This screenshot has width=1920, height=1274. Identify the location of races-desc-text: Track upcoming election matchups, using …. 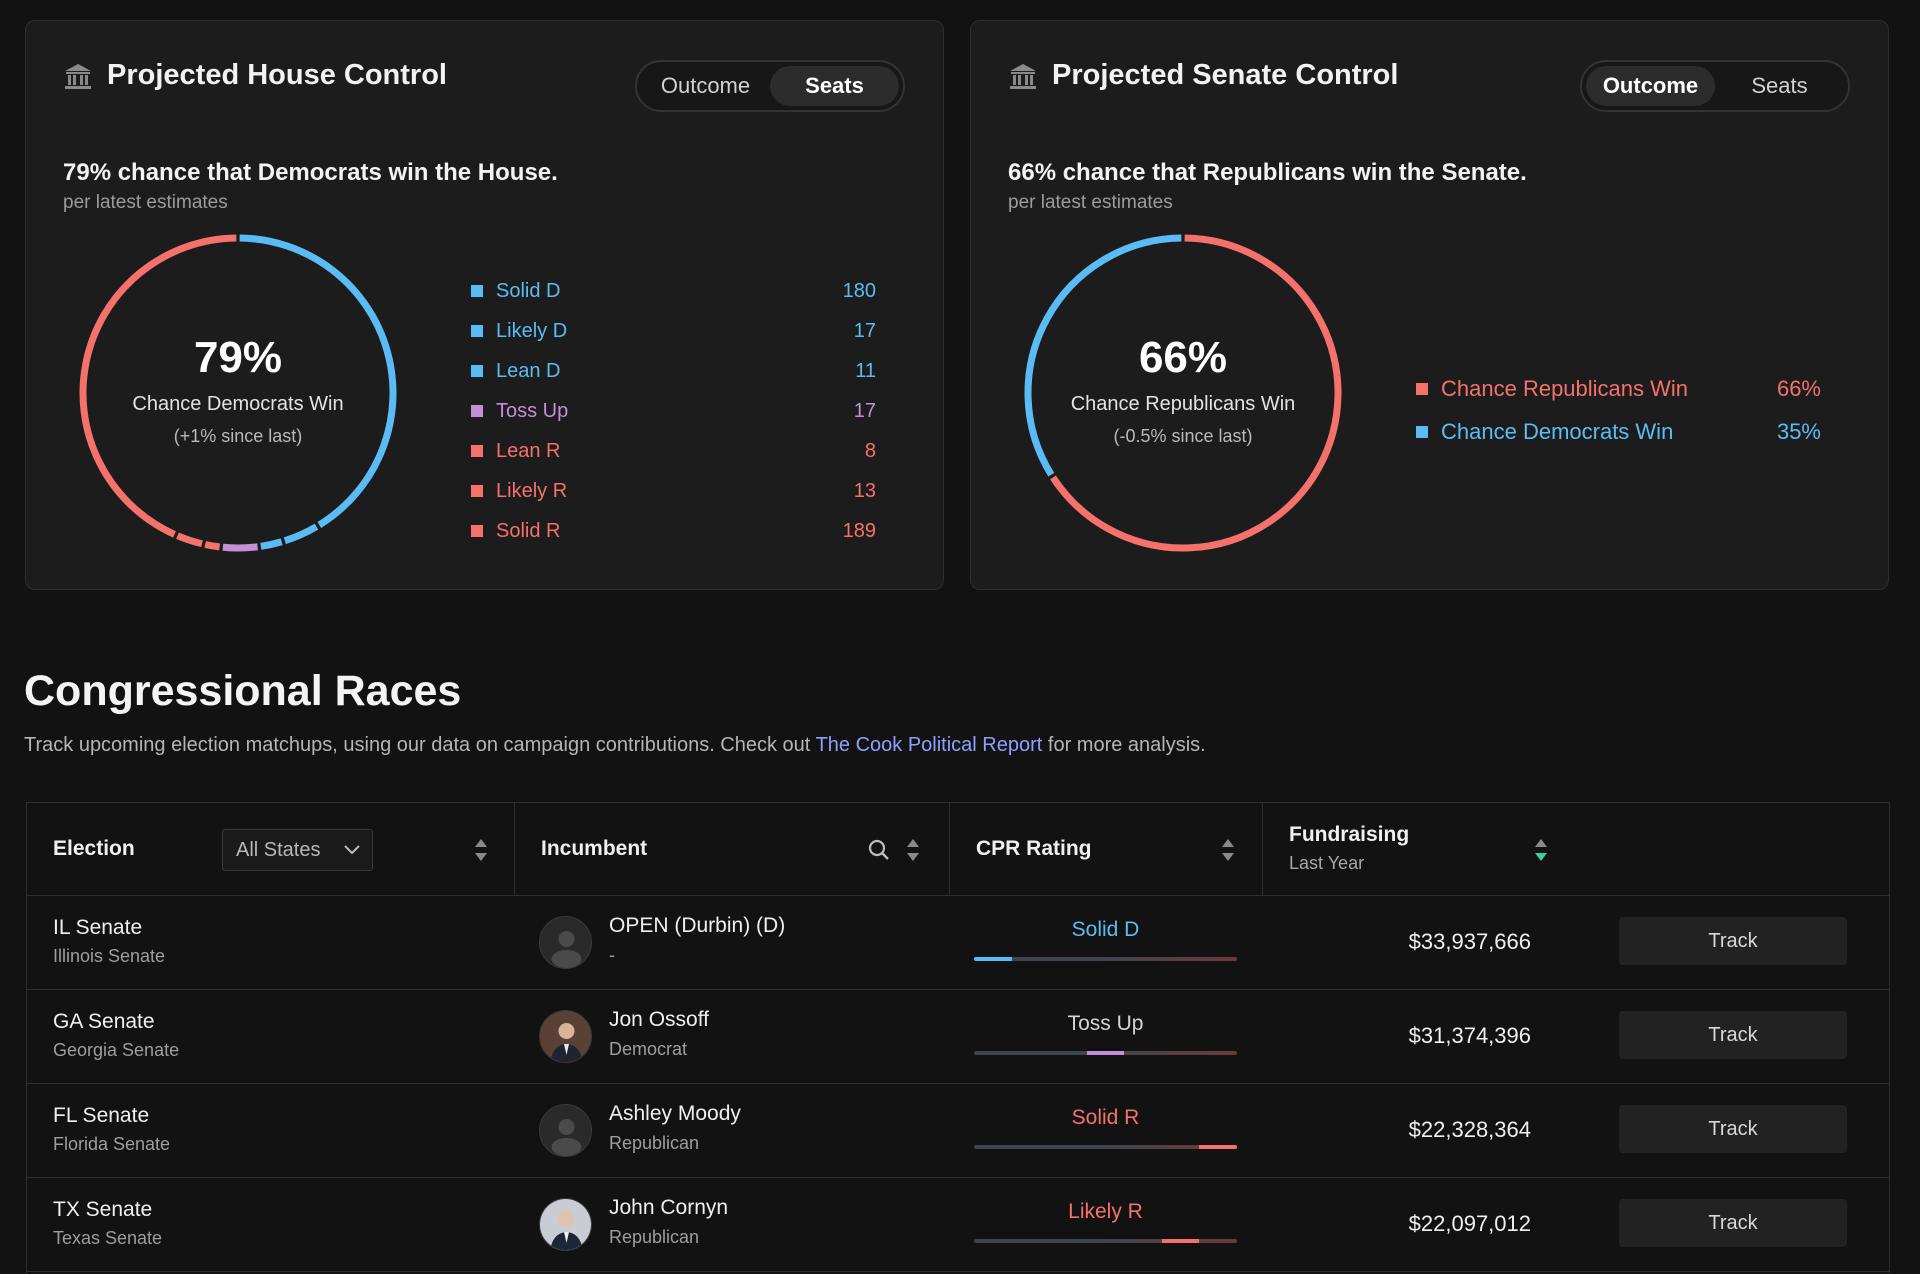
(420, 745).